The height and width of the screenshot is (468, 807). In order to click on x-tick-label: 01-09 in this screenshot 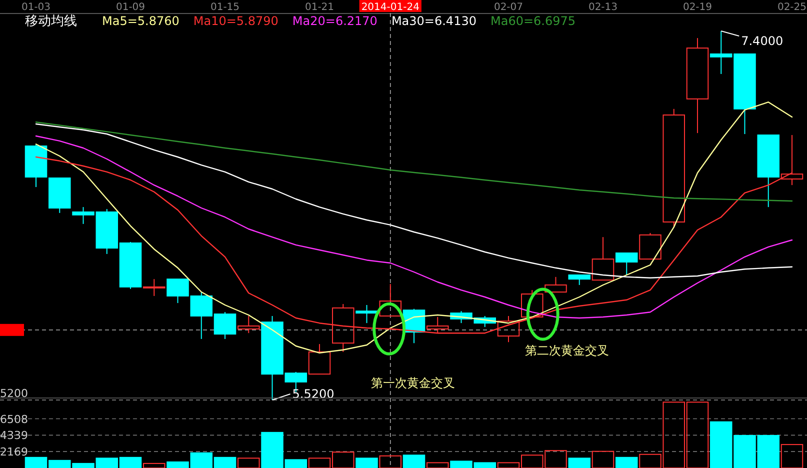, I will do `click(131, 7)`.